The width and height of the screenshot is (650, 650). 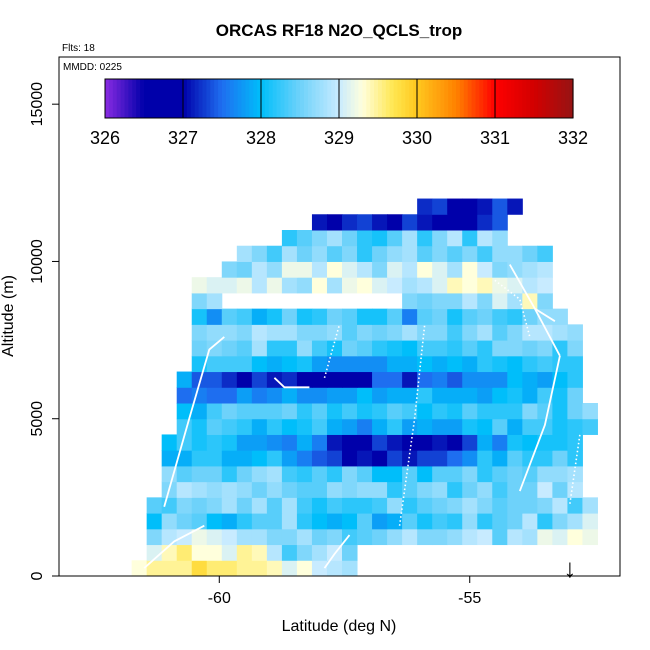 I want to click on colorbar-tick-label: 332, so click(x=573, y=138).